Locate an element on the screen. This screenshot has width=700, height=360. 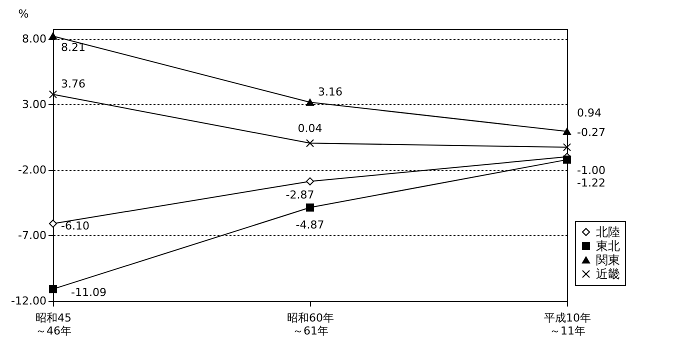
data-label: -1.22 is located at coordinates (591, 183).